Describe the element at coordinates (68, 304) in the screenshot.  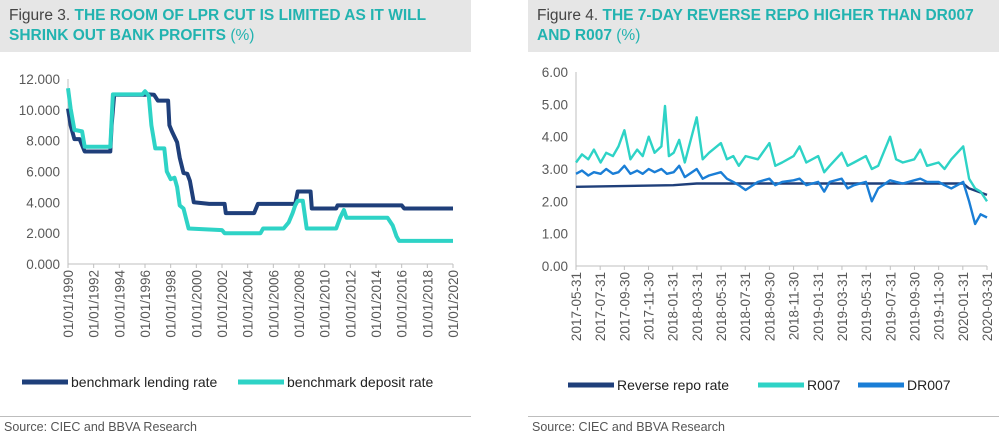
I see `x-tick-label: 01/01/1990` at that location.